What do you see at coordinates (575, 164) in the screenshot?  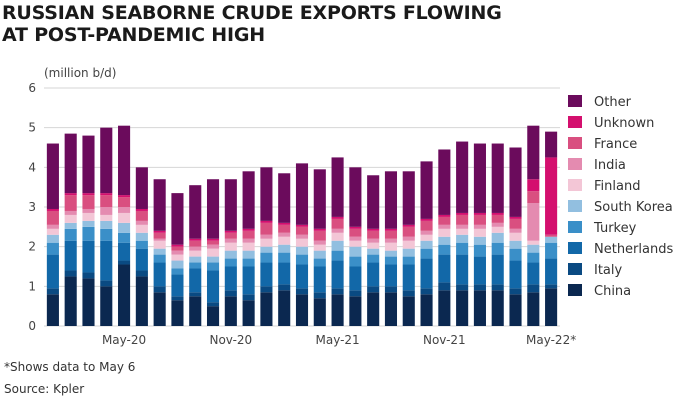 I see `legend-swatch` at bounding box center [575, 164].